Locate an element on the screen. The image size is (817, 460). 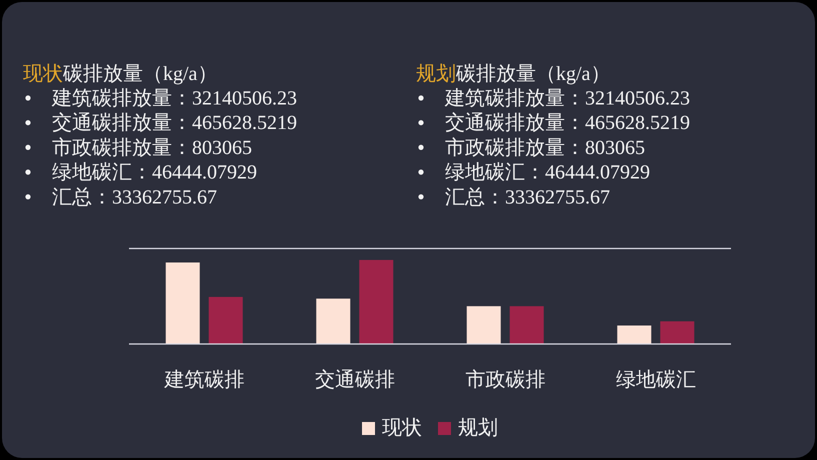
x-tick-label: 建筑碳排 is located at coordinates (203, 380).